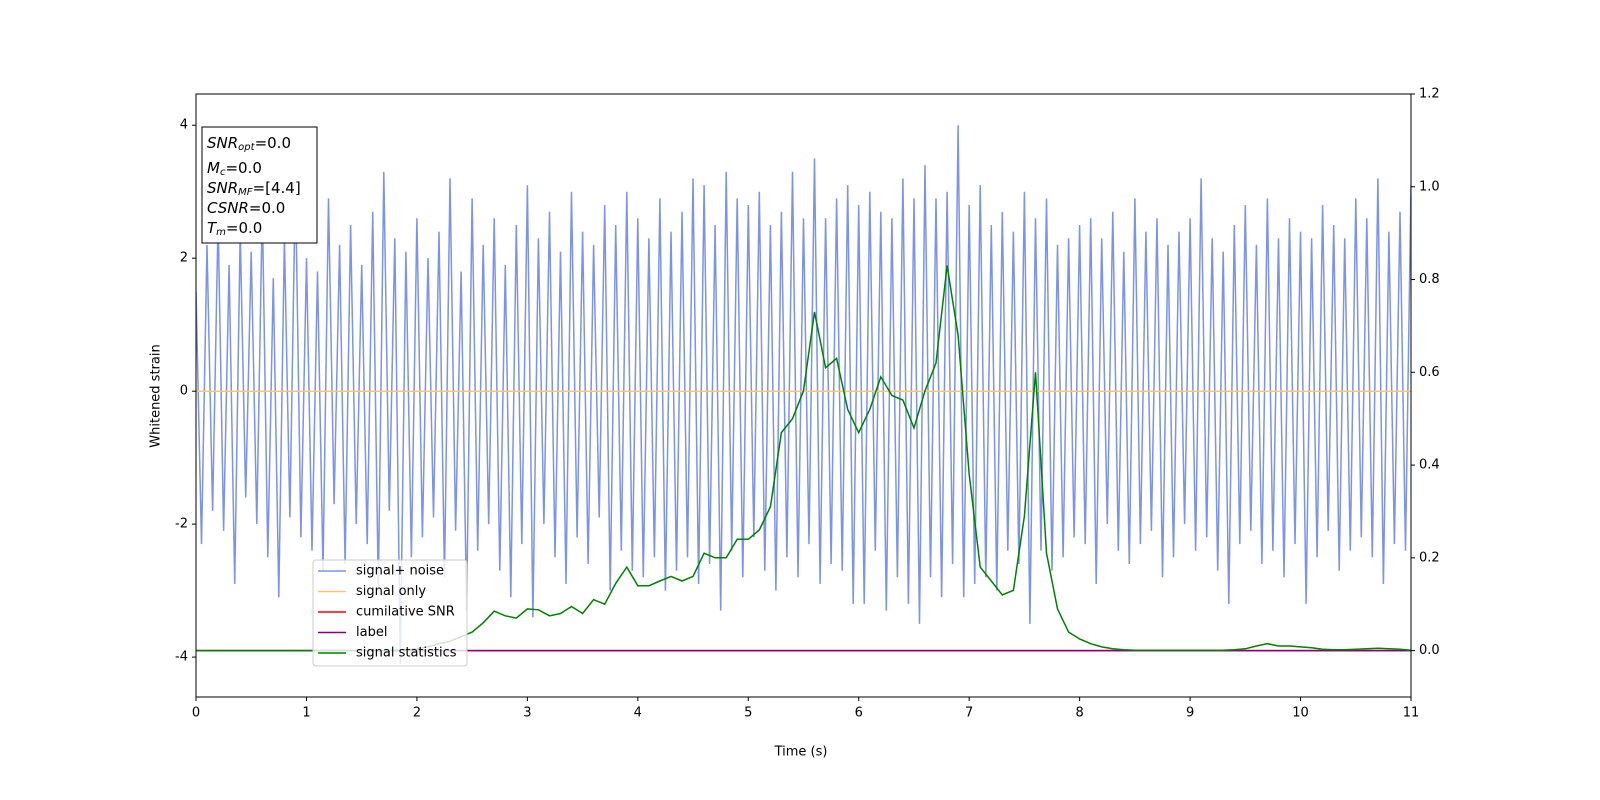 This screenshot has height=800, width=1600. Describe the element at coordinates (1079, 713) in the screenshot. I see `x-tick-label: 8` at that location.